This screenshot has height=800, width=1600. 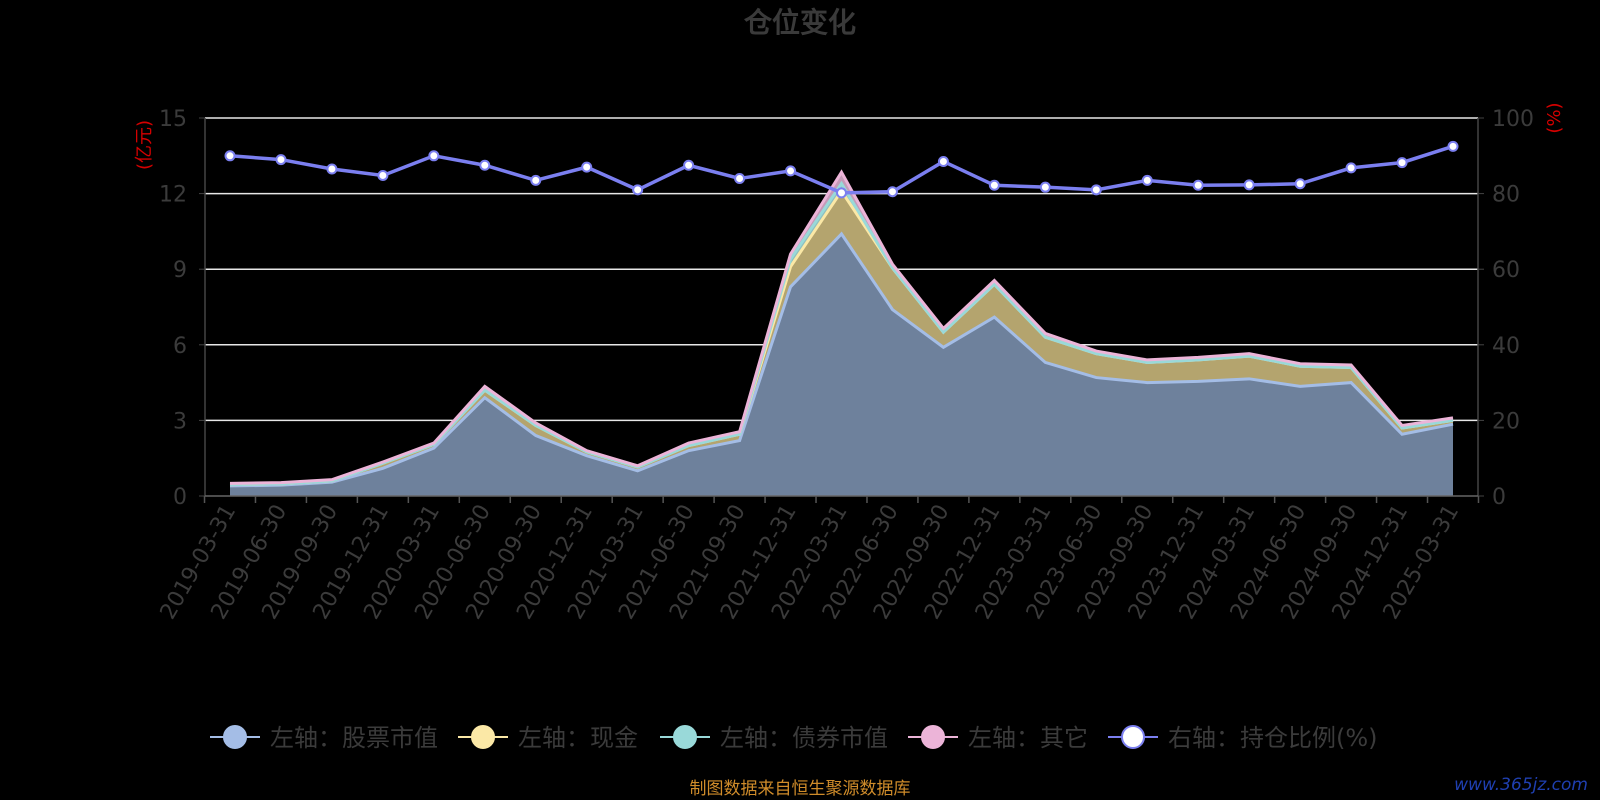 What do you see at coordinates (800, 22) in the screenshot?
I see `chart-title: 仓位变化` at bounding box center [800, 22].